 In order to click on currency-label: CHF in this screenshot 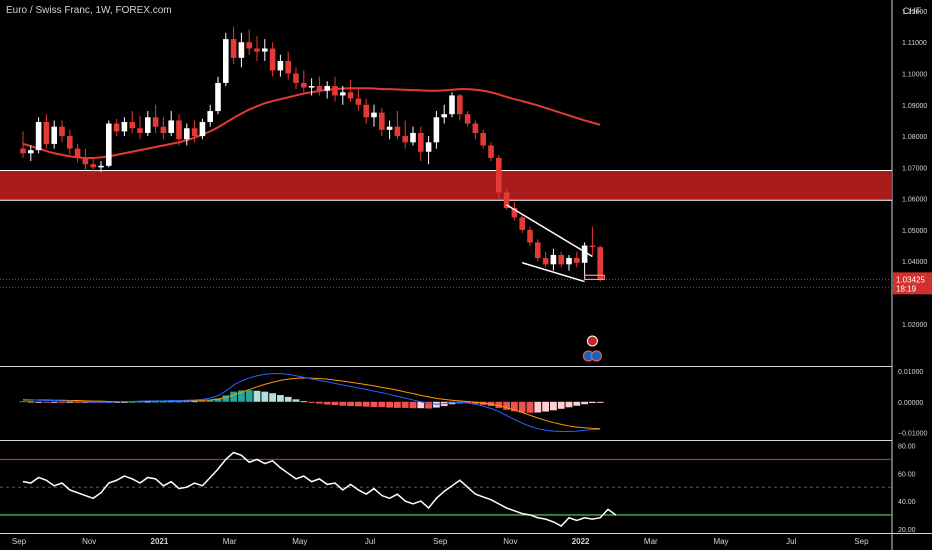, I will do `click(912, 11)`.